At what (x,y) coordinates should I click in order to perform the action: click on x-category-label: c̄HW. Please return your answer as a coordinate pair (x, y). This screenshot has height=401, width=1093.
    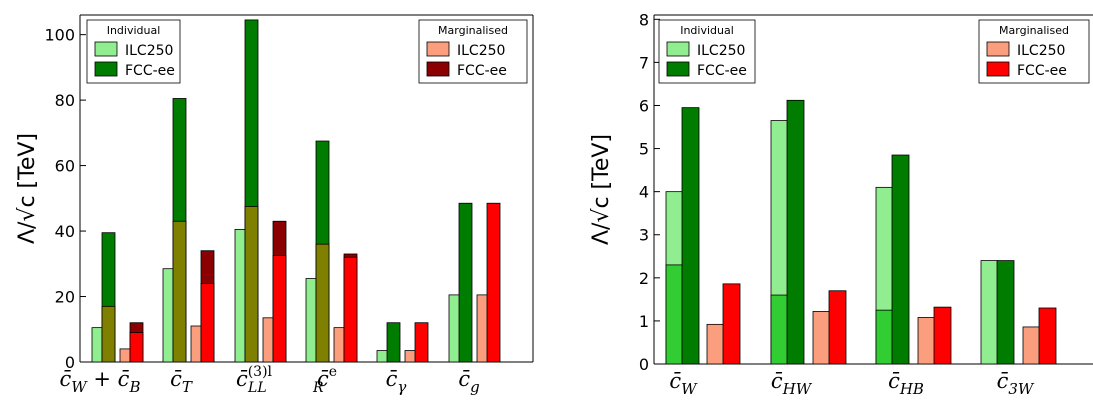
    Looking at the image, I should click on (792, 383).